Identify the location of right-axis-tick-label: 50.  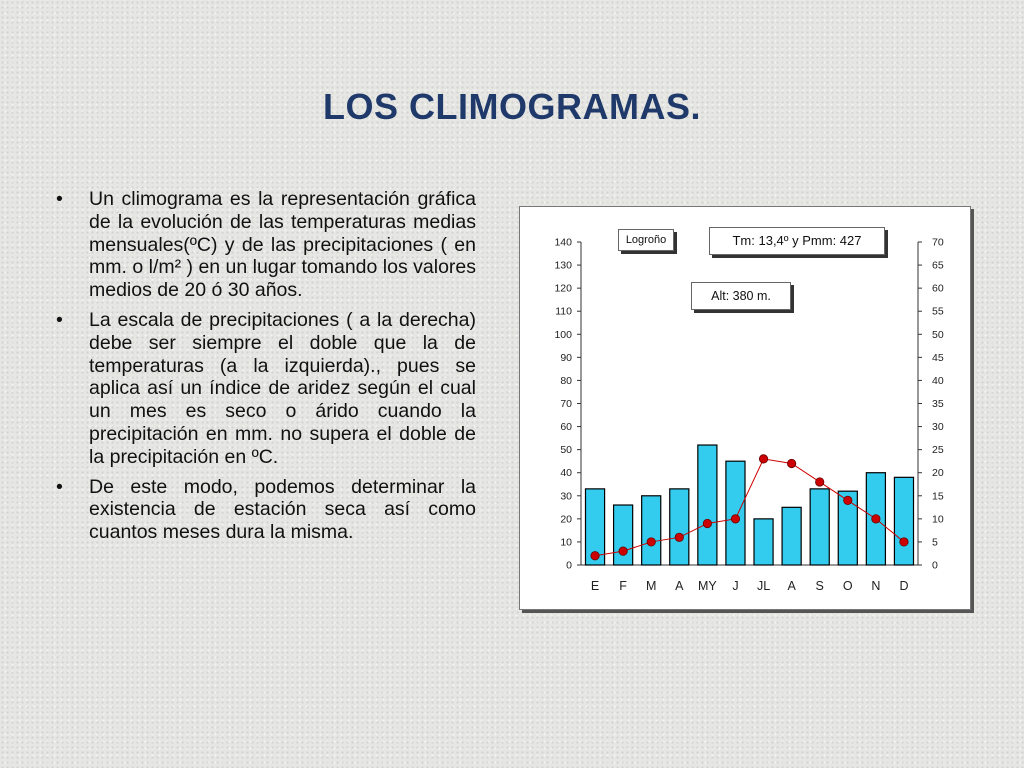
(938, 335).